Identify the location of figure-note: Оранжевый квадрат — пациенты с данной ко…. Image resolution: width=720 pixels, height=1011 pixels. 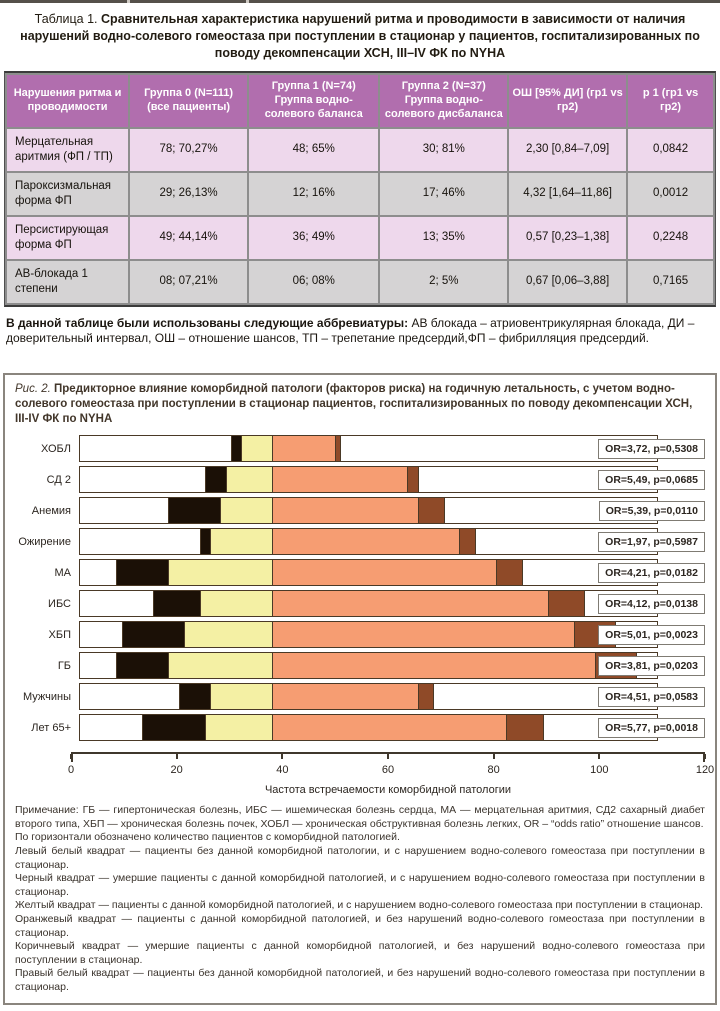
(360, 925).